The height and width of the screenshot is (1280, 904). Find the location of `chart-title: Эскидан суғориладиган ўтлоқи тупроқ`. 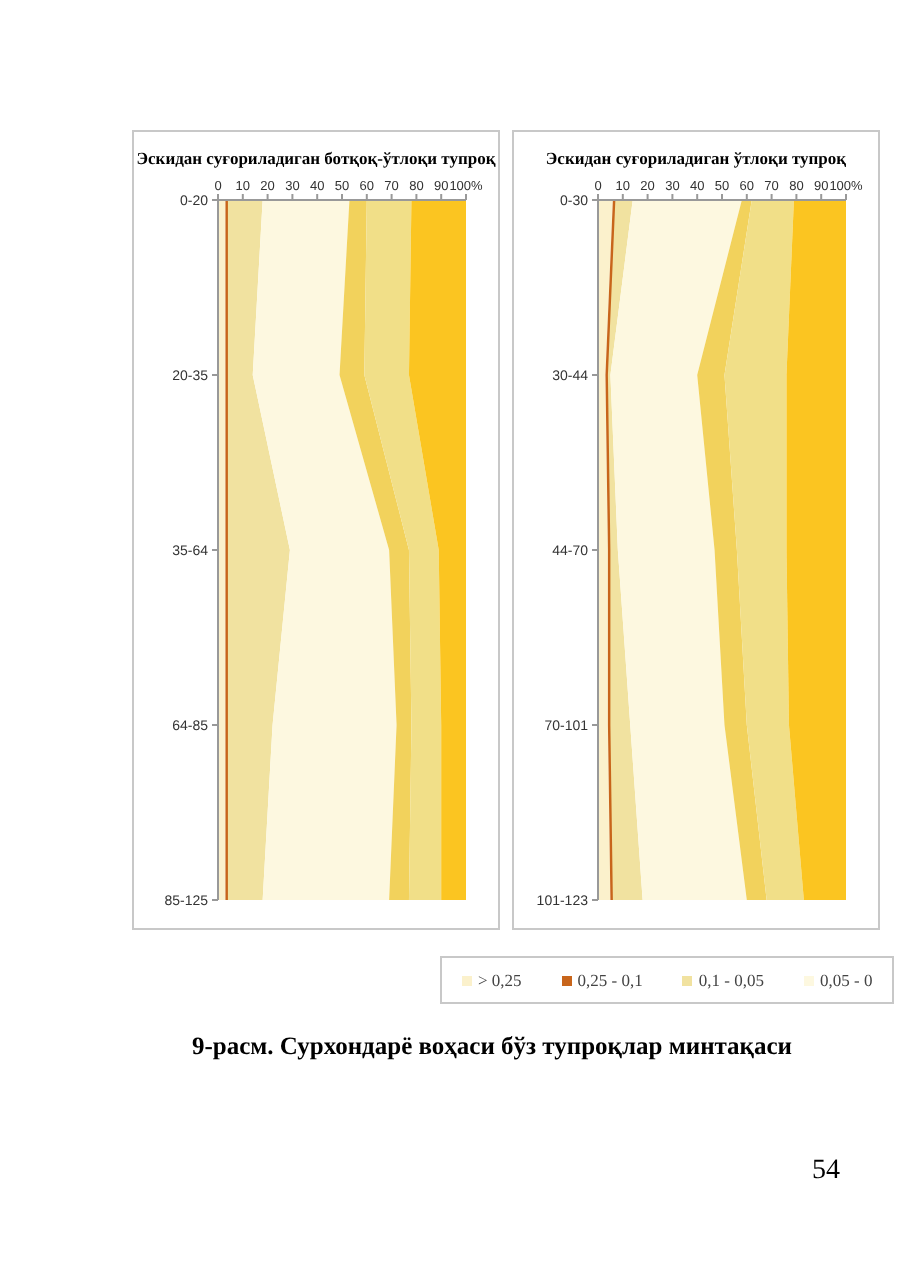

chart-title: Эскидан суғориладиган ўтлоқи тупроқ is located at coordinates (696, 158).